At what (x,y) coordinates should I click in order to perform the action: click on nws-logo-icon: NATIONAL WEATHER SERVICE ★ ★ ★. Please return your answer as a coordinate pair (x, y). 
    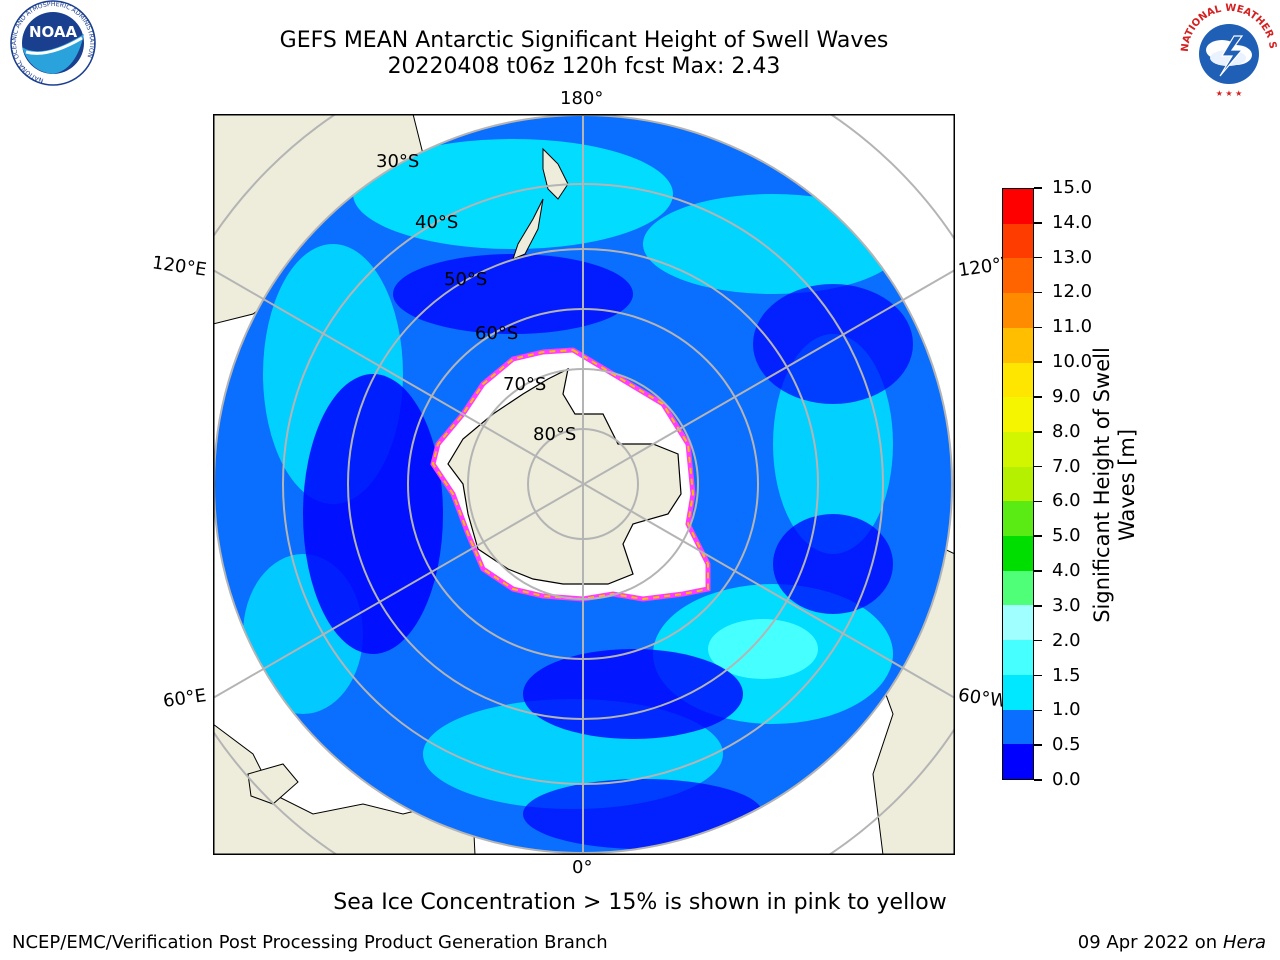
    Looking at the image, I should click on (1228, 49).